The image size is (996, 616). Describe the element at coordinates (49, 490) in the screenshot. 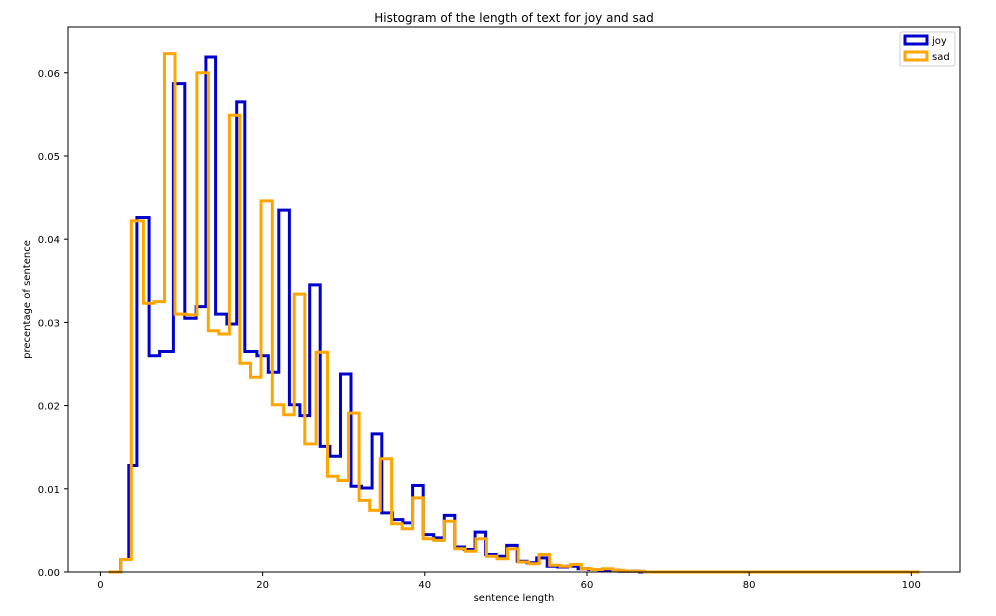

I see `y-tick-label: 0.01` at that location.